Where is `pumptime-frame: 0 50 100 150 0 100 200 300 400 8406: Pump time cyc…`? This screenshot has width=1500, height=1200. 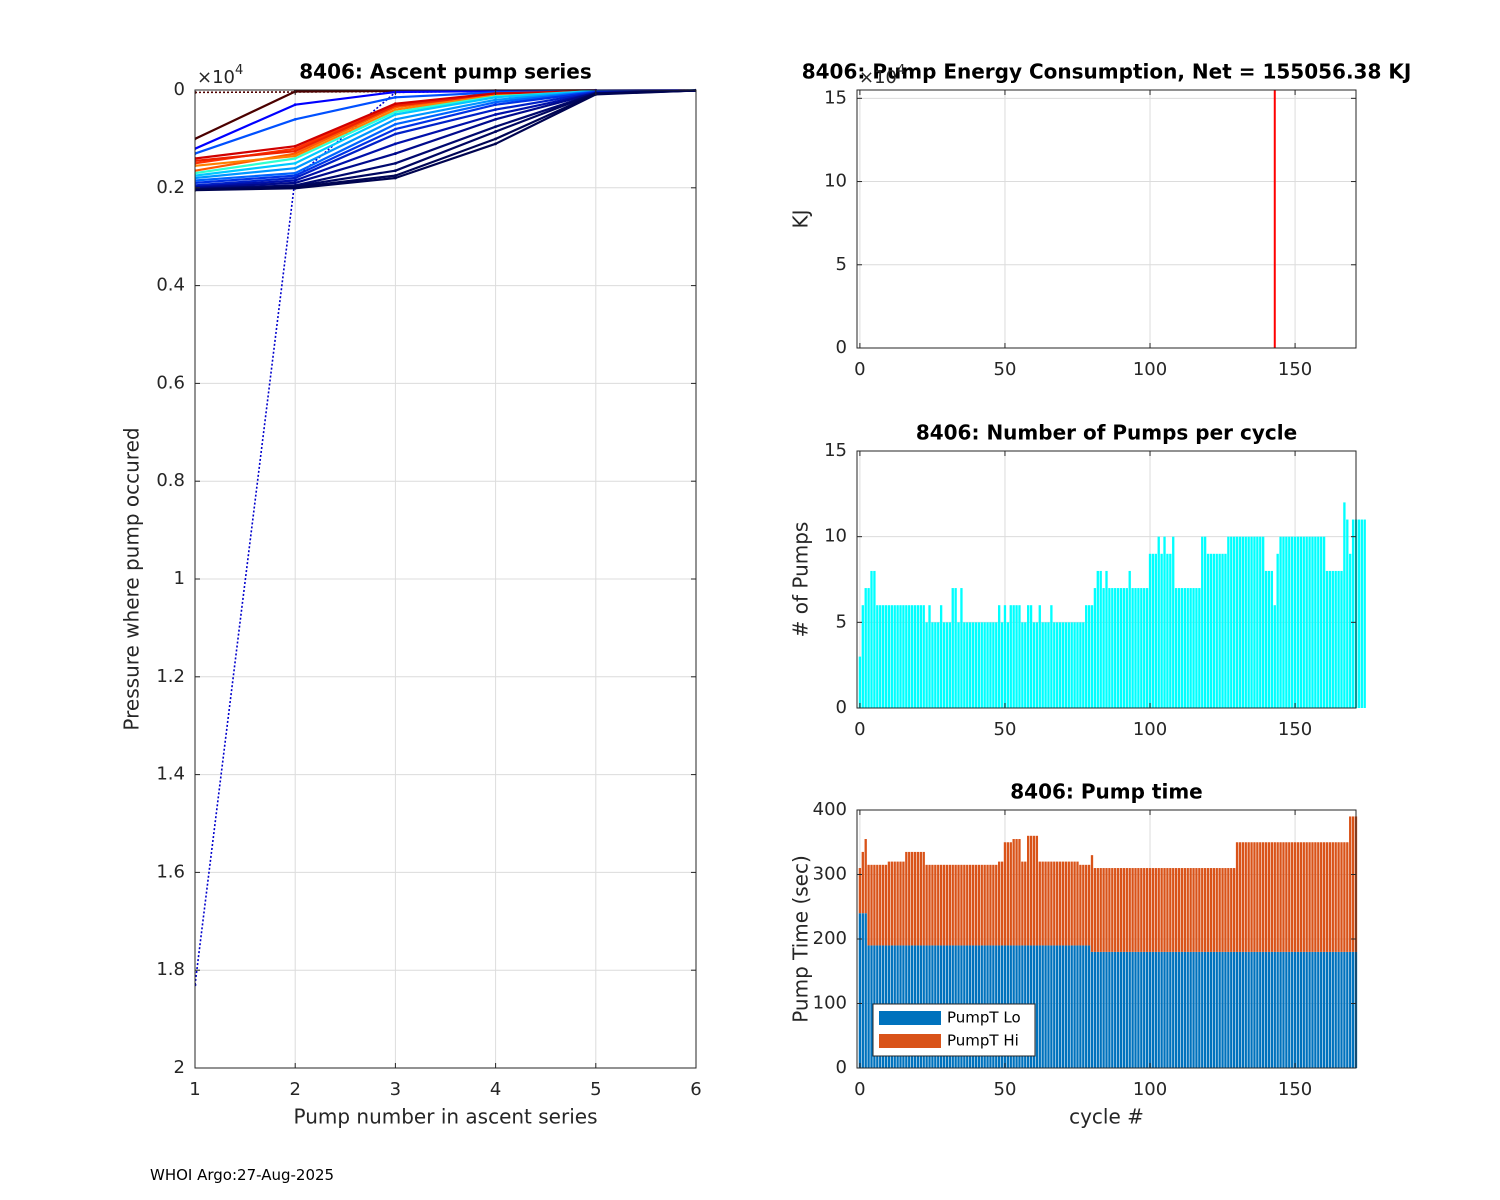
pumptime-frame: 0 50 100 150 0 100 200 300 400 8406: Pump time cyc… is located at coordinates (1073, 954).